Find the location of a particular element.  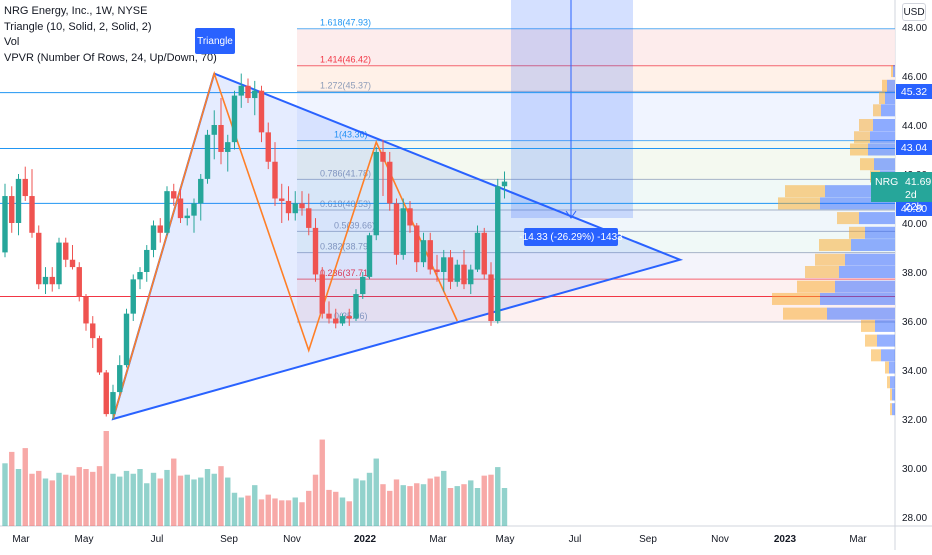

volume-indicator-label: Vol is located at coordinates (12, 42).